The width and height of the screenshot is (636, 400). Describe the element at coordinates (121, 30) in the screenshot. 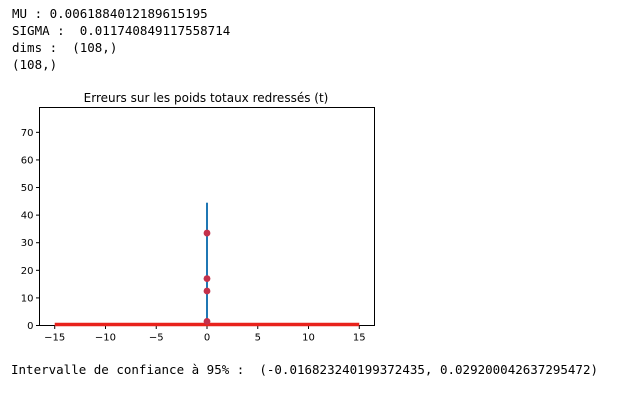

I see `sigma-output: SIGMA : 0.011740849117558714` at that location.